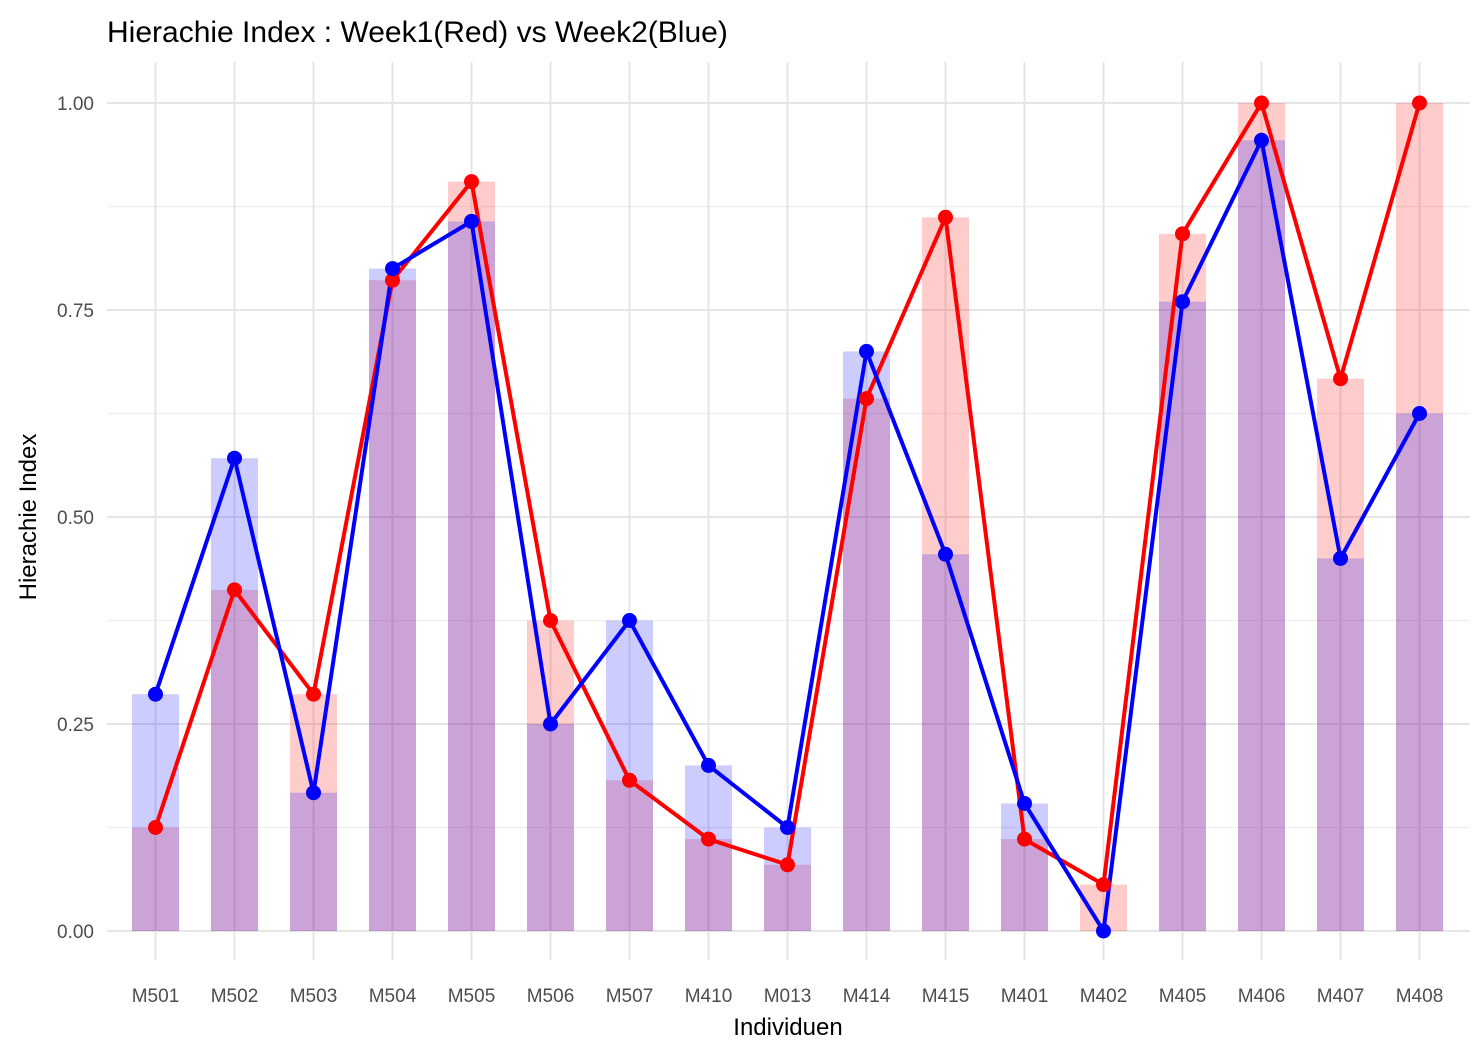 The height and width of the screenshot is (1056, 1484). What do you see at coordinates (867, 996) in the screenshot?
I see `x-tick-label: M414` at bounding box center [867, 996].